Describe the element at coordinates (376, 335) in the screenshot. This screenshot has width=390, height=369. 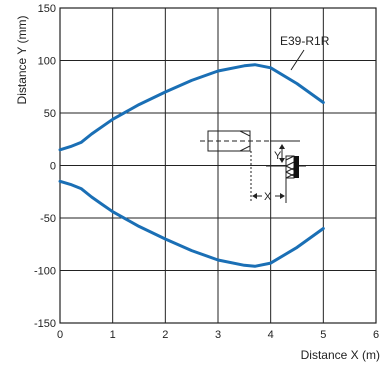
I see `x-tick-label: 6` at that location.